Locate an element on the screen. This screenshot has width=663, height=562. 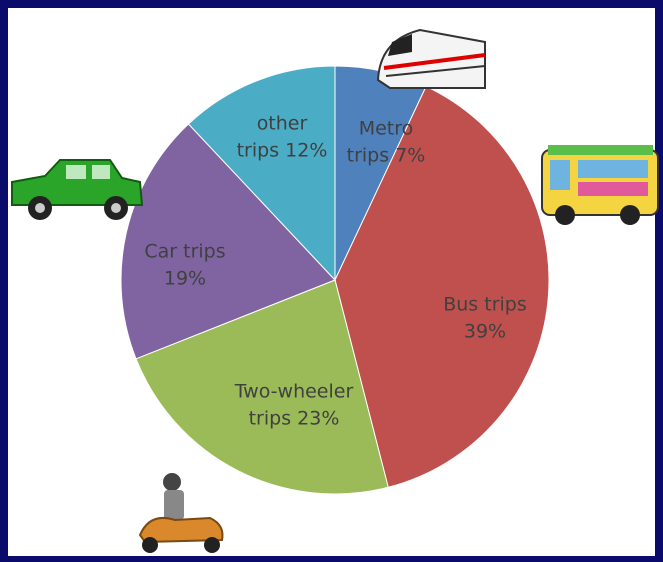
bus-icon is located at coordinates (600, 185).